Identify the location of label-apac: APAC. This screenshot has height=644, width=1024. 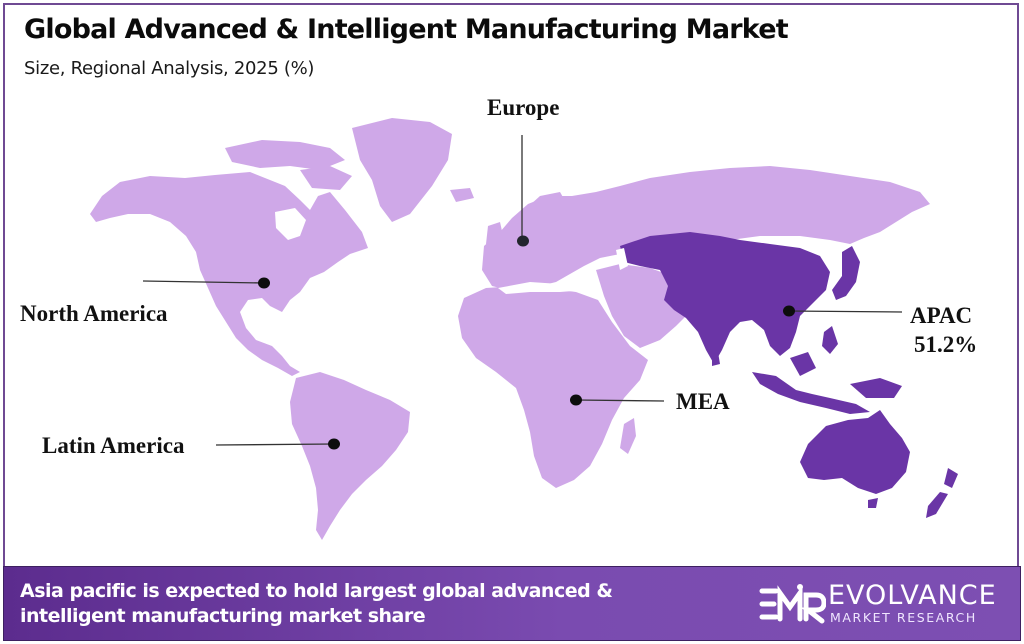
(941, 315).